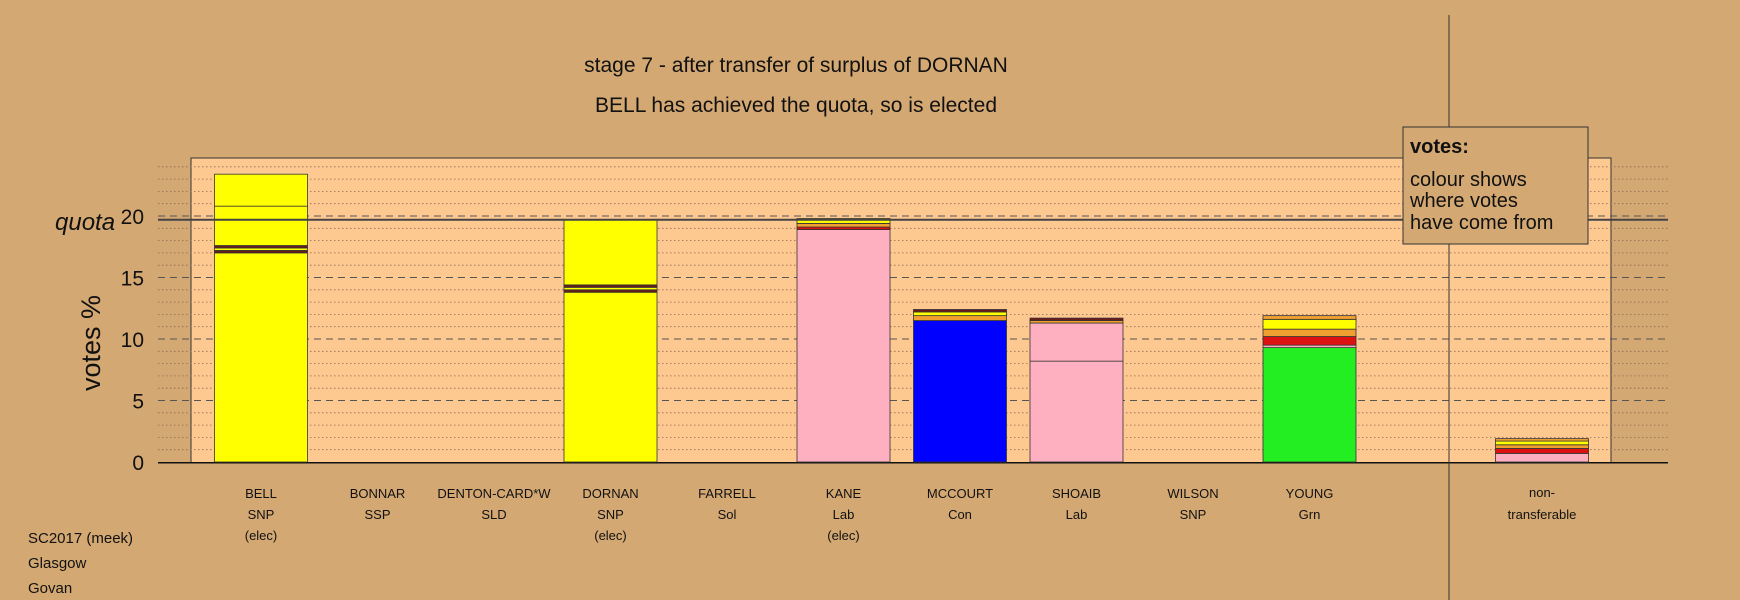 The image size is (1740, 600). What do you see at coordinates (493, 514) in the screenshot?
I see `candidate-party: SLD` at bounding box center [493, 514].